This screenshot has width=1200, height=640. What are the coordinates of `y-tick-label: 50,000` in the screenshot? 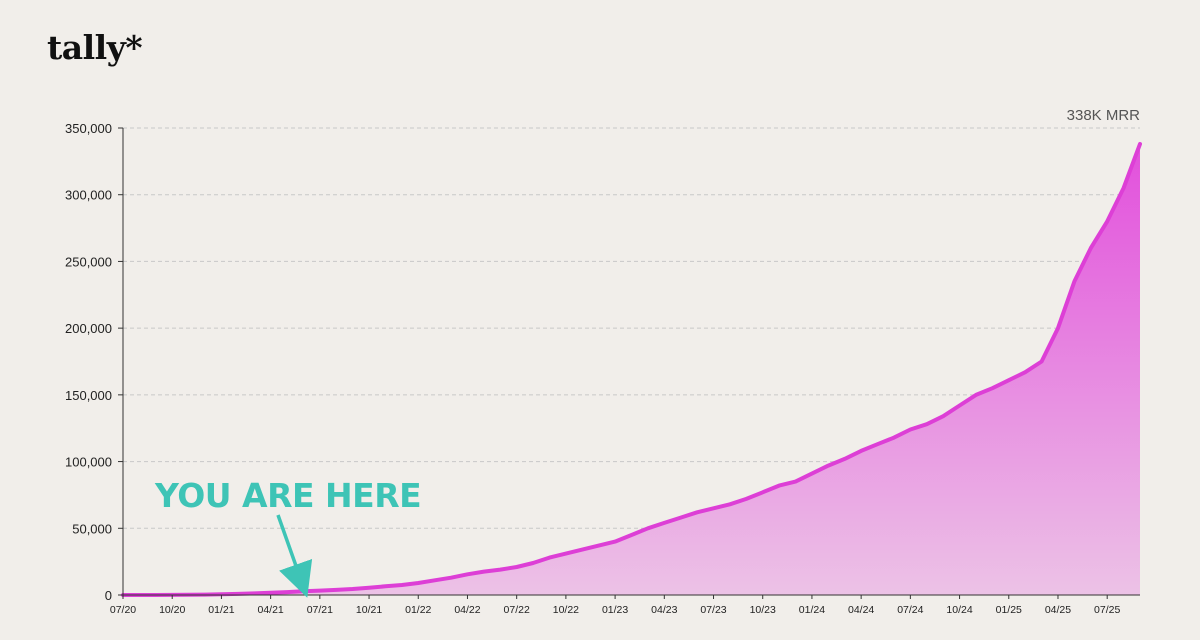 It's located at (92, 528).